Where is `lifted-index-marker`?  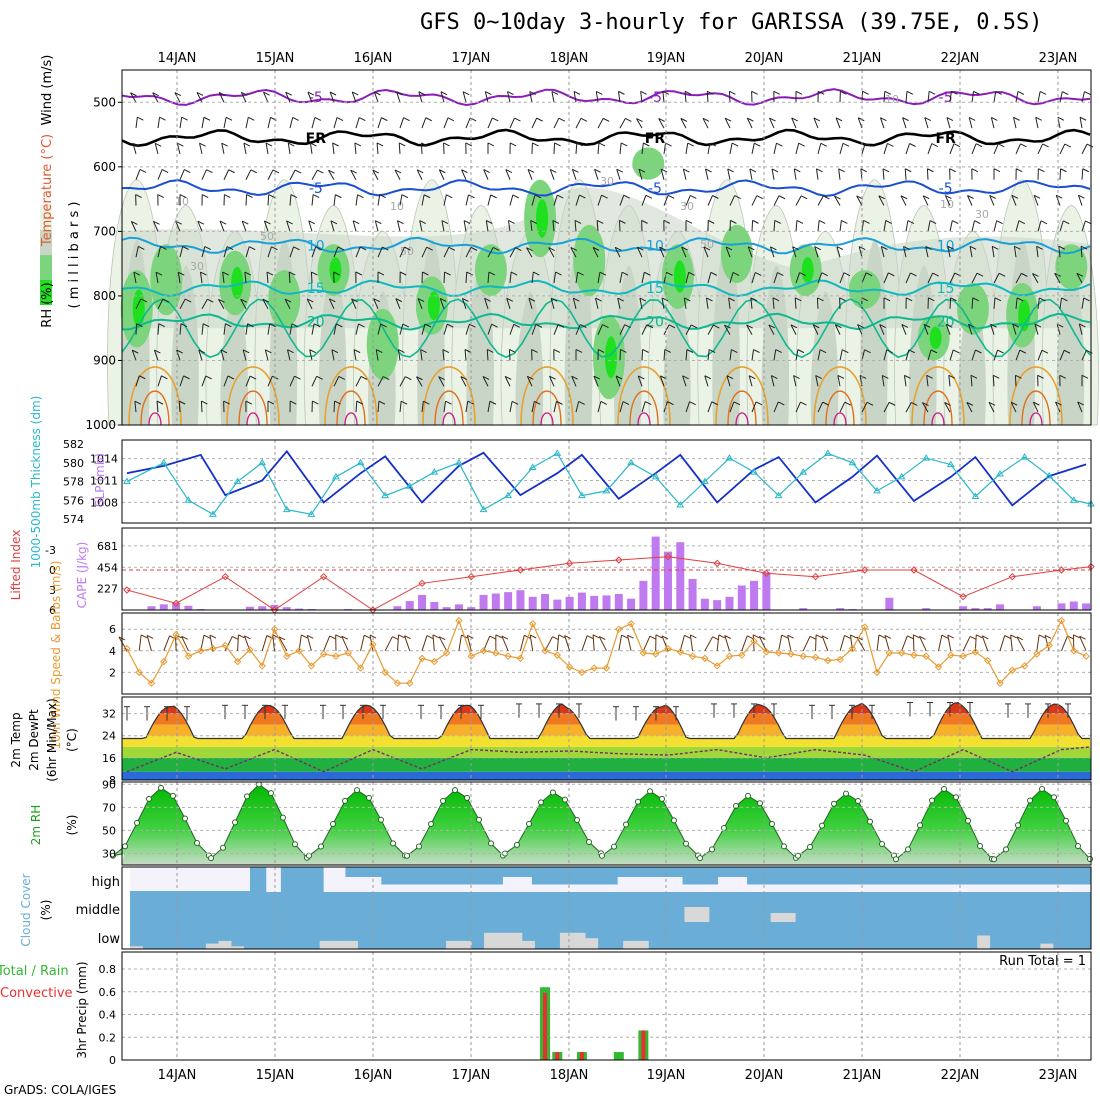 lifted-index-marker is located at coordinates (176, 603).